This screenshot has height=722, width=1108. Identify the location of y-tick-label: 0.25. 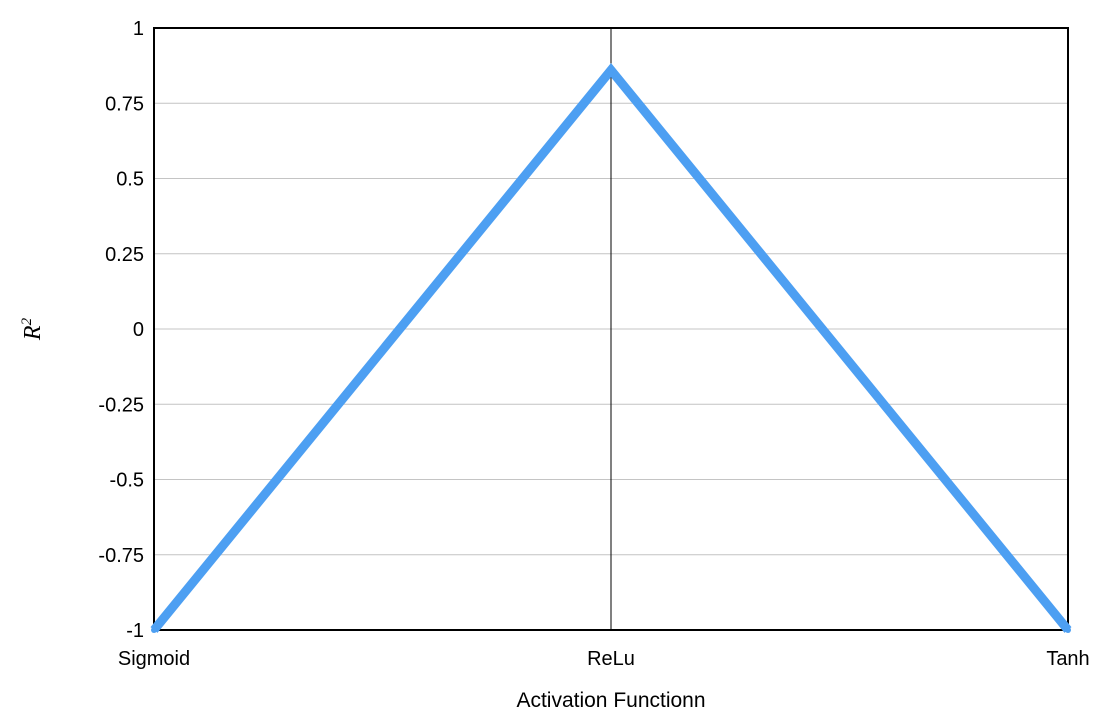
(124, 255).